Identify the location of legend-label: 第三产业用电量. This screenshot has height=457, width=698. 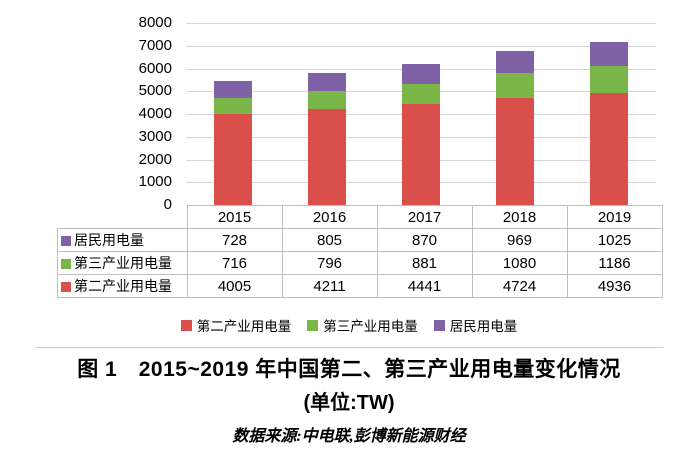
(370, 326).